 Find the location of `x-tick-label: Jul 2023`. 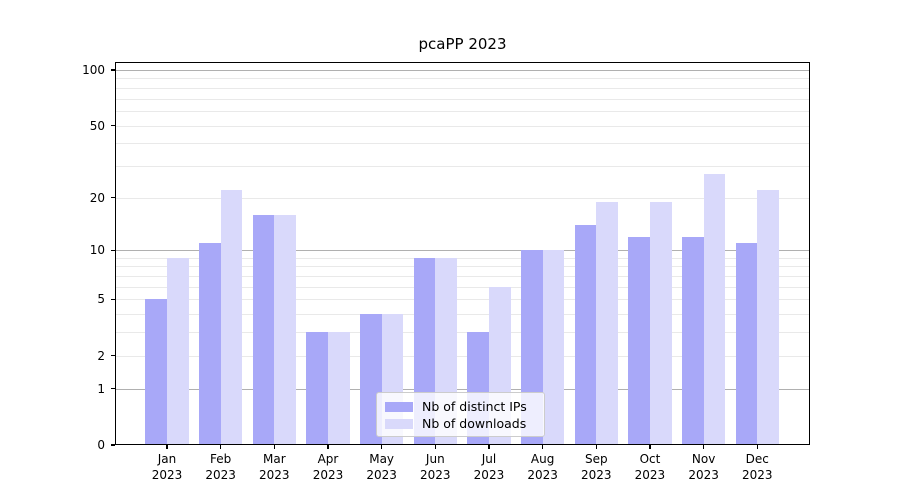

x-tick-label: Jul 2023 is located at coordinates (489, 467).